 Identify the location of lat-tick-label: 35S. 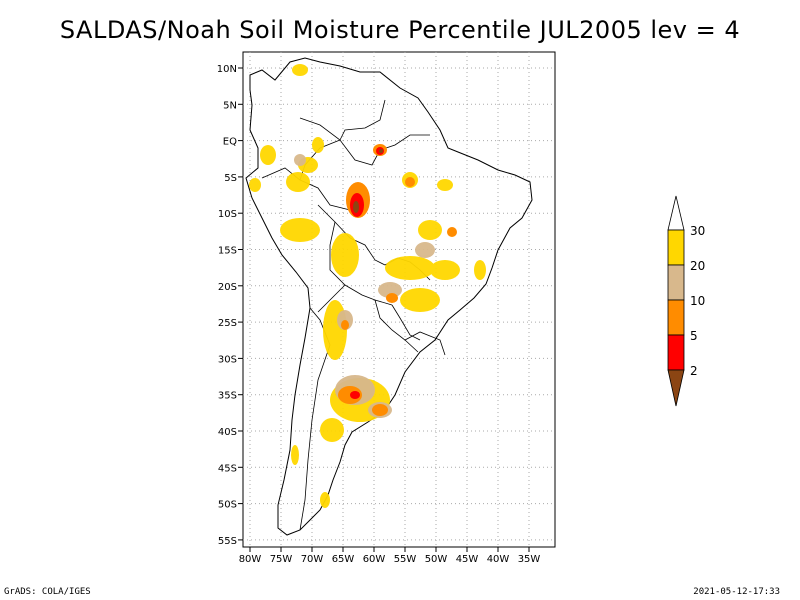
(227, 396).